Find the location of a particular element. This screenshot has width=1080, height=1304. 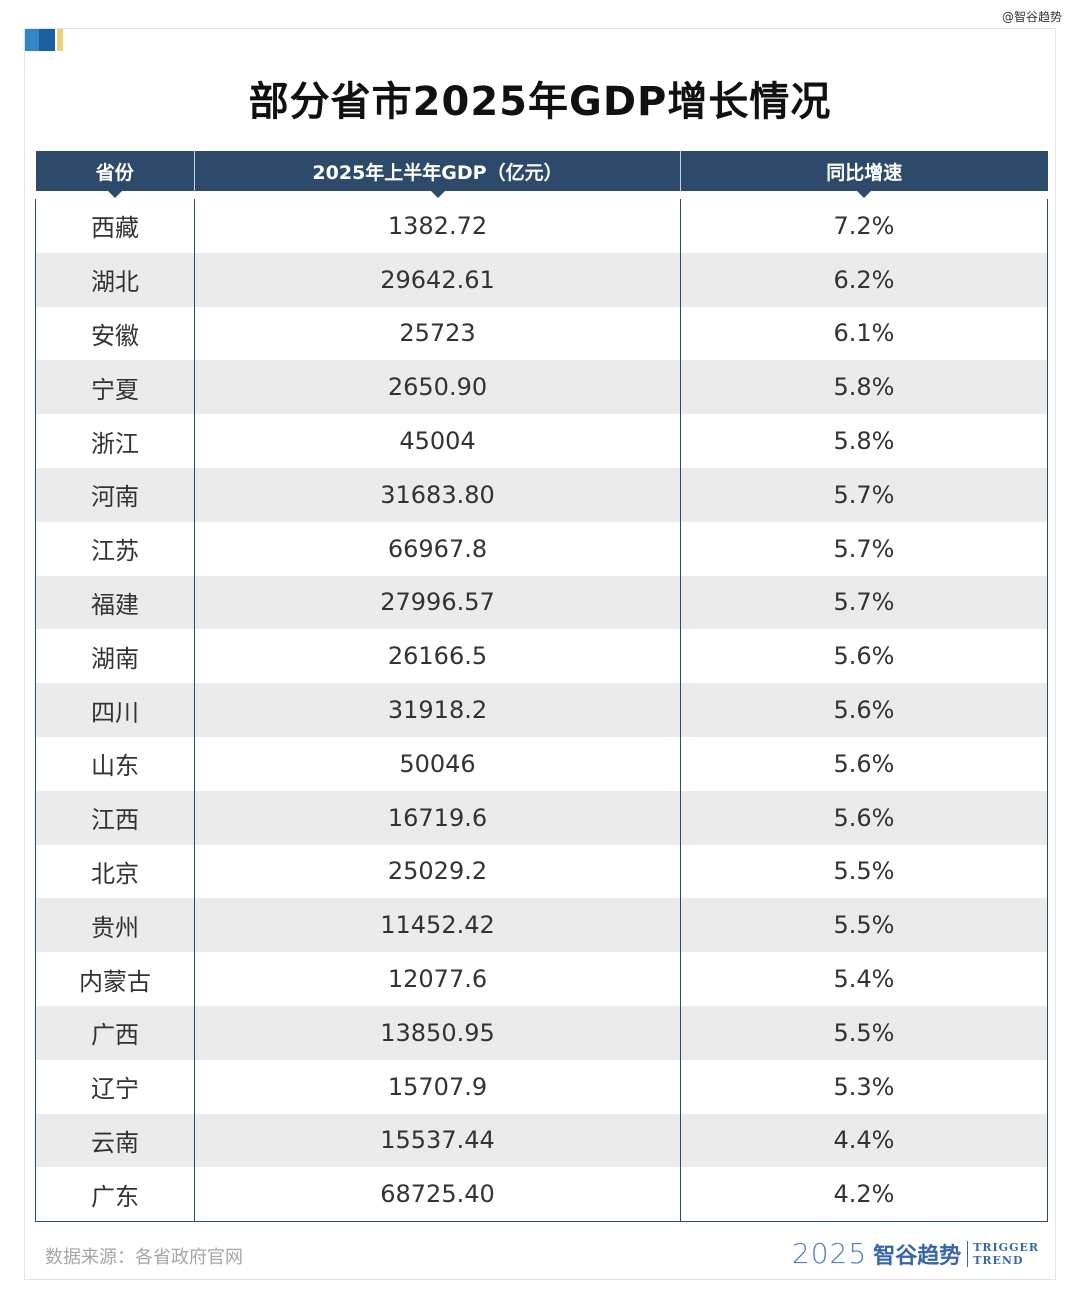

header-gdp: 2025年上半年GDP（亿元） is located at coordinates (437, 174).